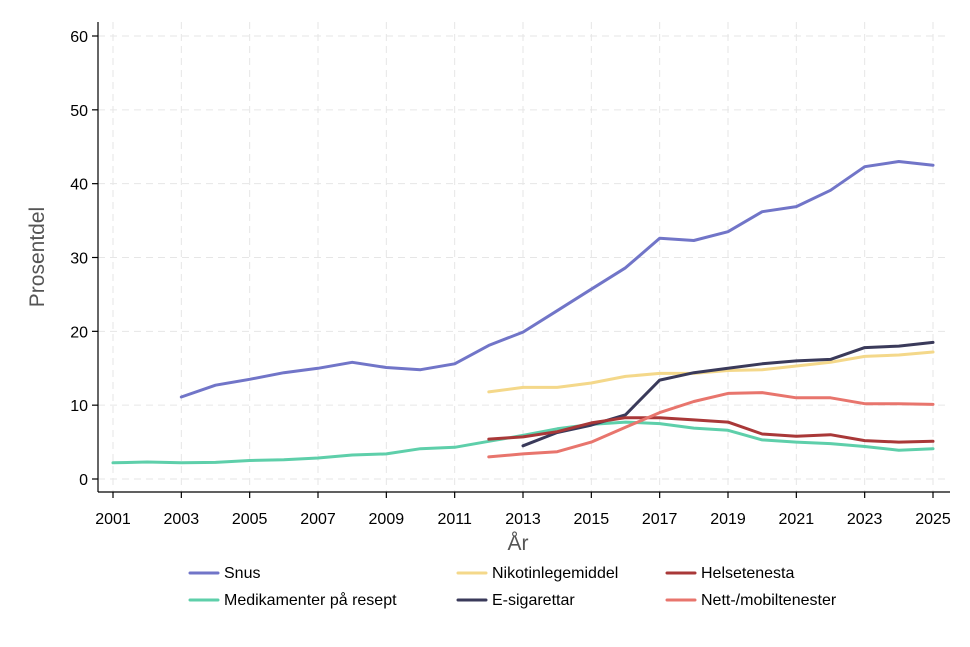 The width and height of the screenshot is (970, 647). Describe the element at coordinates (518, 543) in the screenshot. I see `x-axis-title: År` at that location.